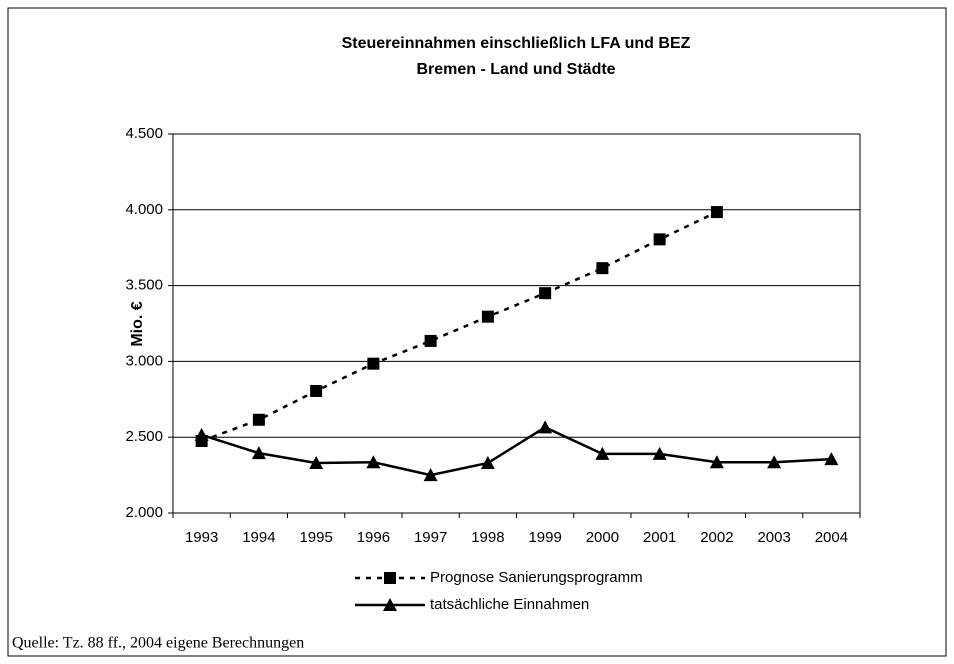 The height and width of the screenshot is (664, 954). I want to click on x-tick-label: 2002, so click(716, 537).